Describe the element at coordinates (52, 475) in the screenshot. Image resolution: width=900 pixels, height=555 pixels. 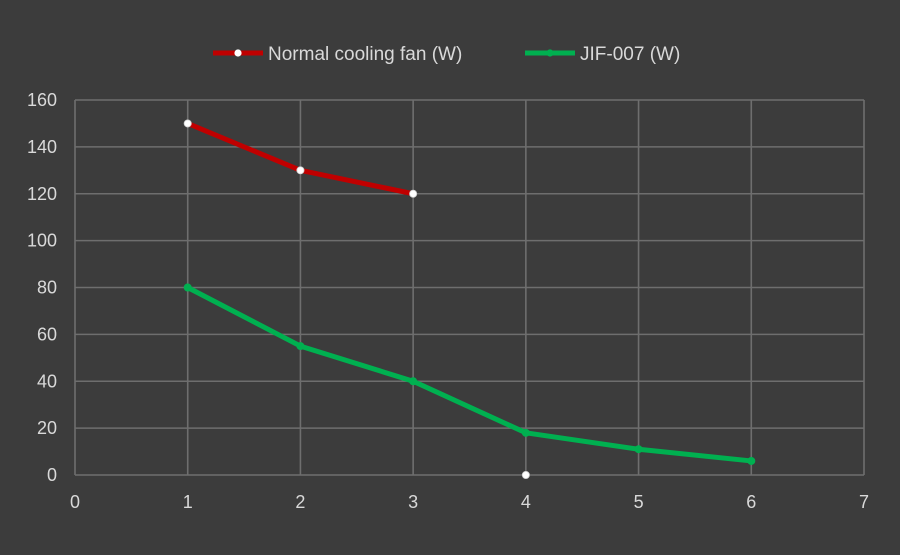
I see `y-tick-label: 0` at that location.